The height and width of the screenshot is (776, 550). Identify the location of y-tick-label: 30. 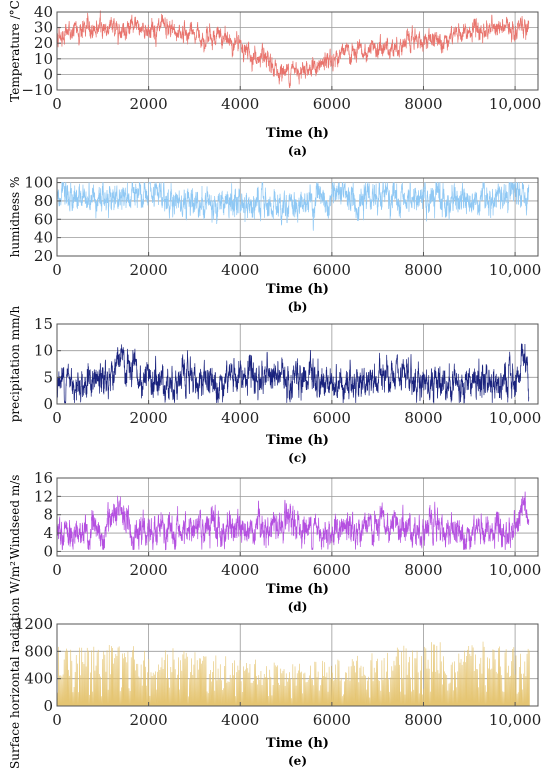
(43, 28).